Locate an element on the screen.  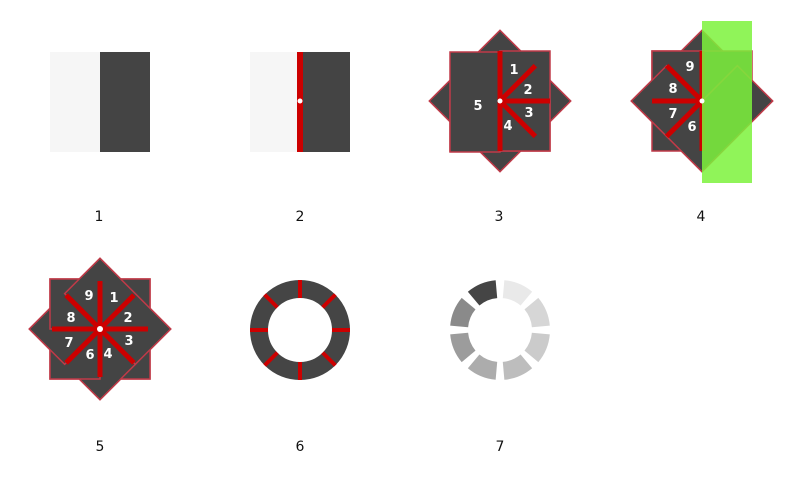
step-caption: 1 is located at coordinates (99, 217).